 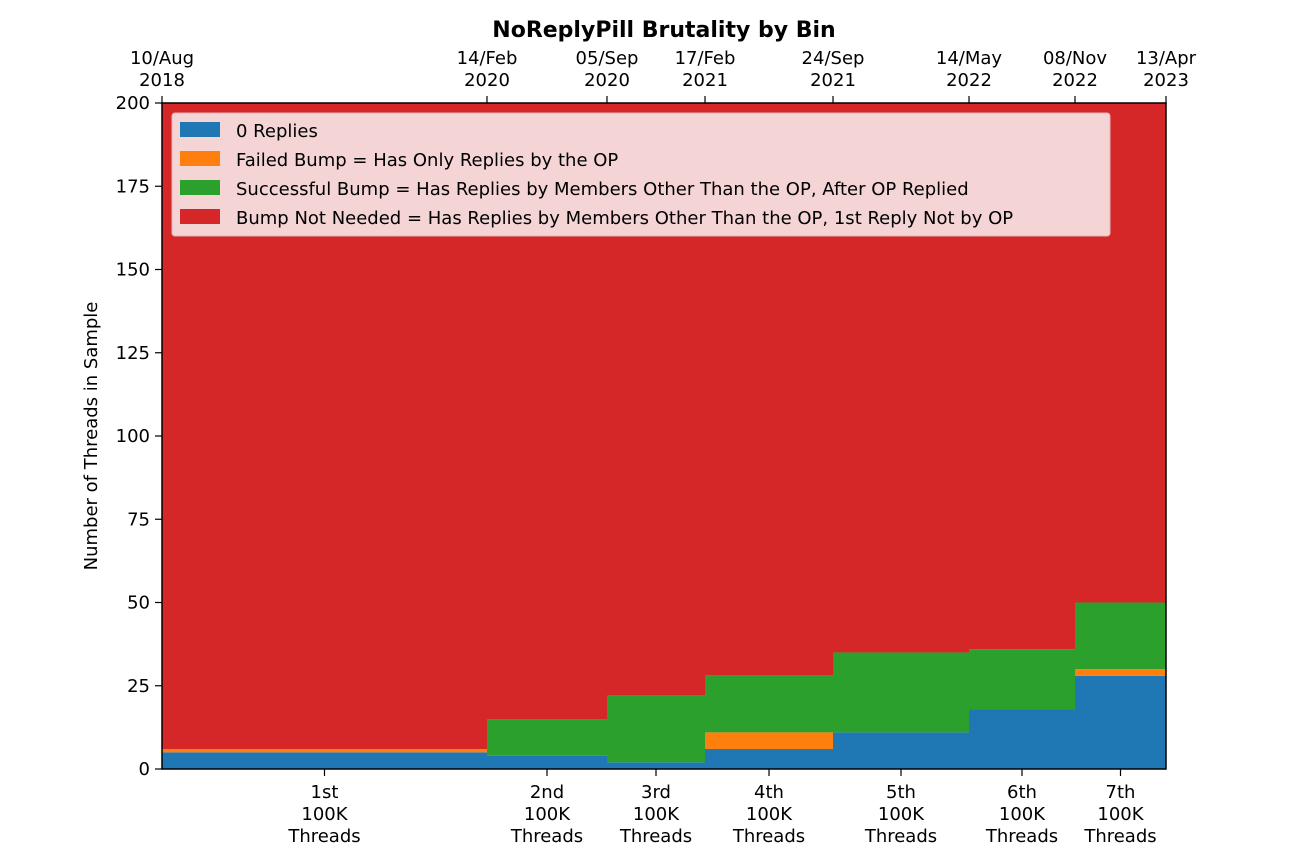 What do you see at coordinates (901, 792) in the screenshot?
I see `bin-tick-label: 5th` at bounding box center [901, 792].